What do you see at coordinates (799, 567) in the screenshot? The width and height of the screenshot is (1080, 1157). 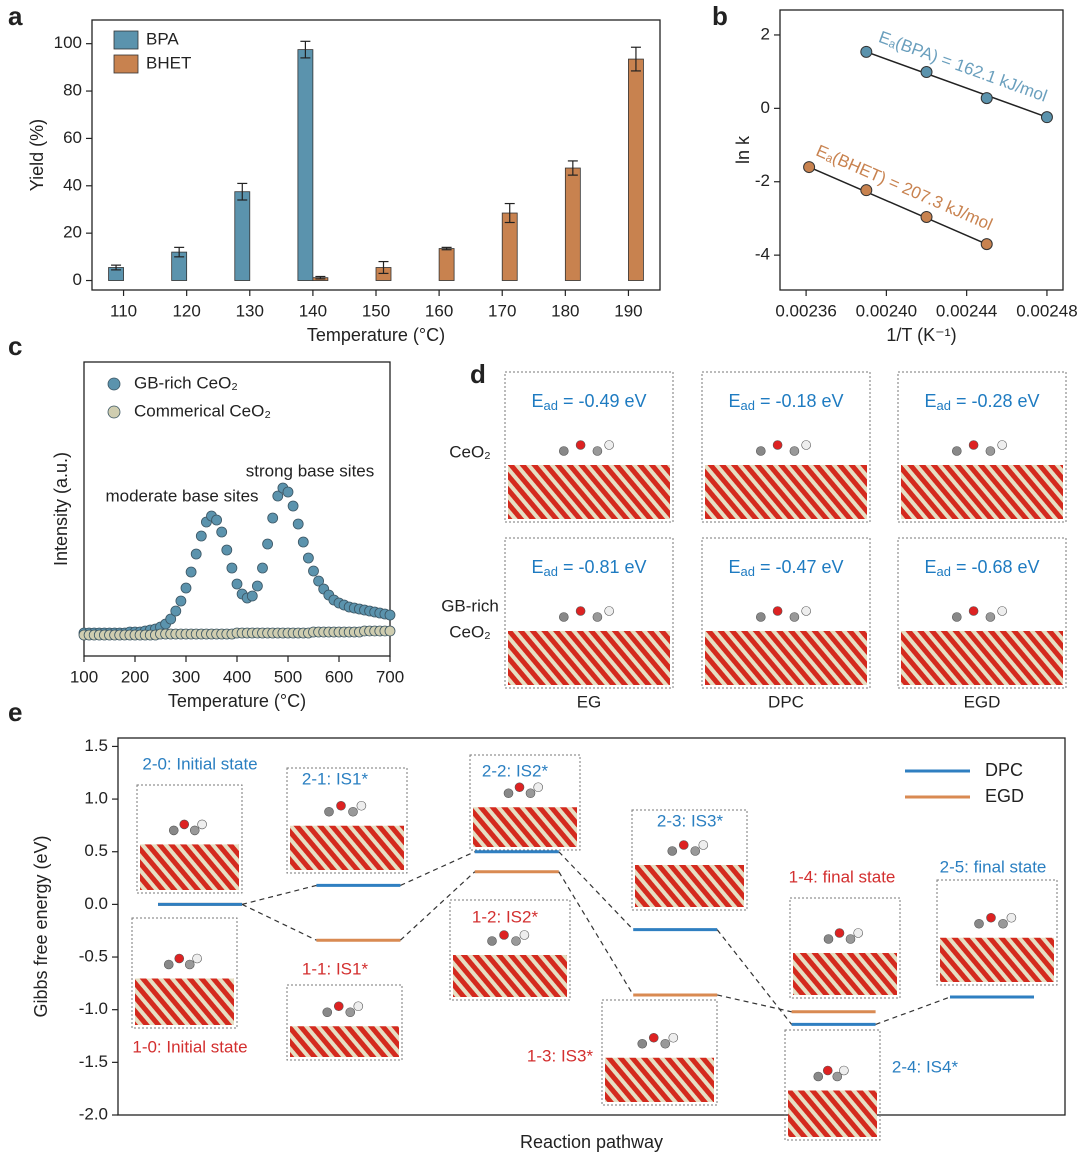 I see `adsorption-energy-part: = -0.47 eV` at bounding box center [799, 567].